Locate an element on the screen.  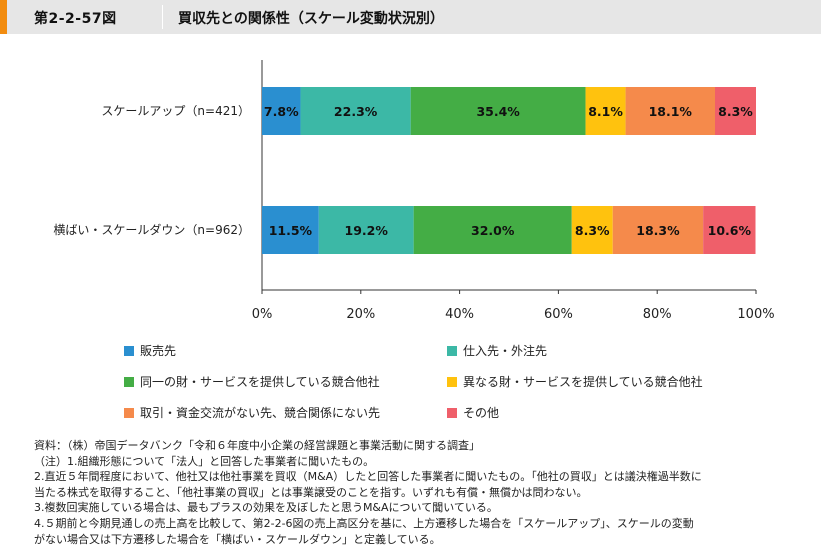
header-divider is located at coordinates (162, 17).